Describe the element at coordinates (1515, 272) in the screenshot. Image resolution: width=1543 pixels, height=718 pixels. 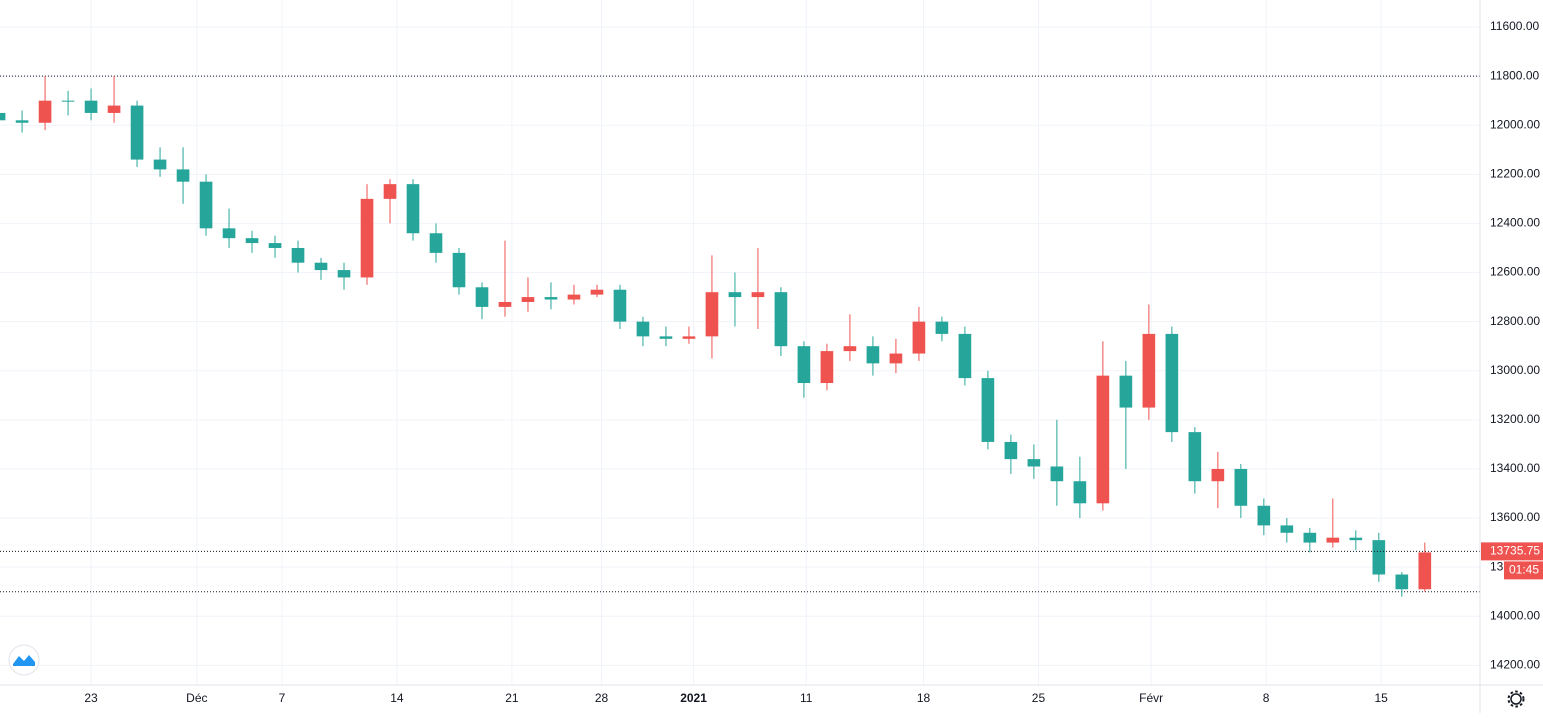
I see `y-tick-label: 12600.00` at that location.